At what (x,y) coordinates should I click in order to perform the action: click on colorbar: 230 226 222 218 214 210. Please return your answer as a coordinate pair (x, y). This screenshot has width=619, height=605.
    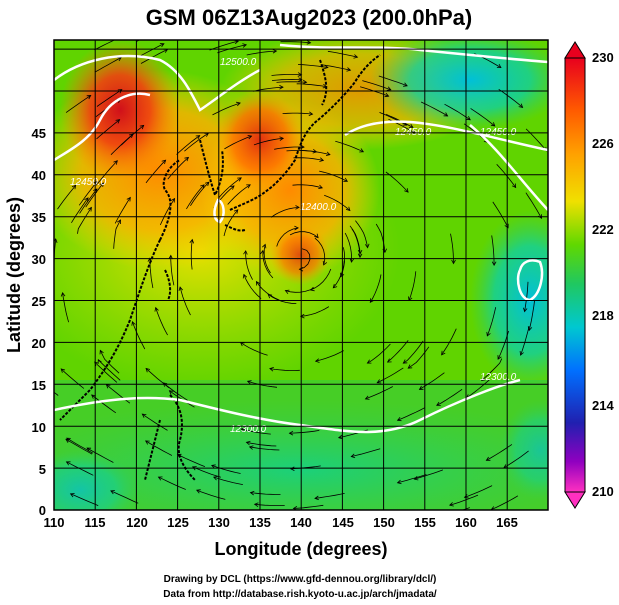
    Looking at the image, I should click on (589, 275).